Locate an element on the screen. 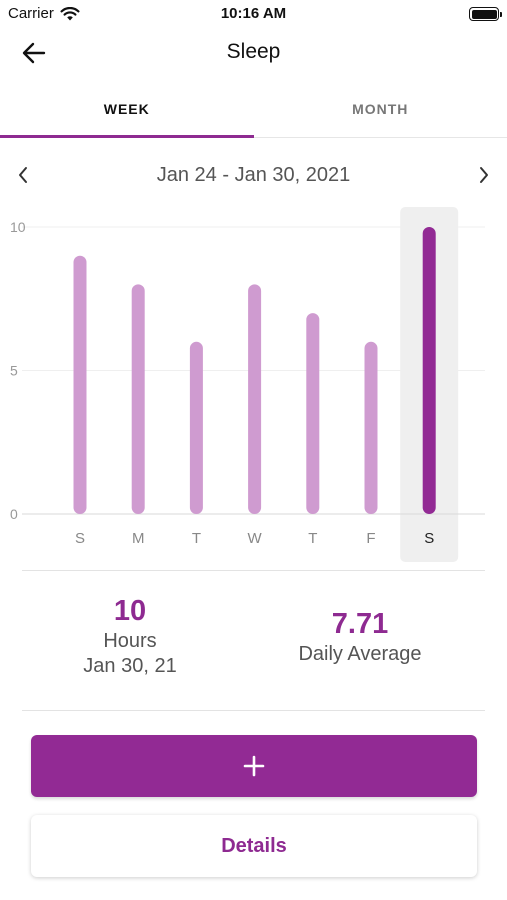  date-range-selector: Jan 24 - Jan 30, 2021 is located at coordinates (253, 176).